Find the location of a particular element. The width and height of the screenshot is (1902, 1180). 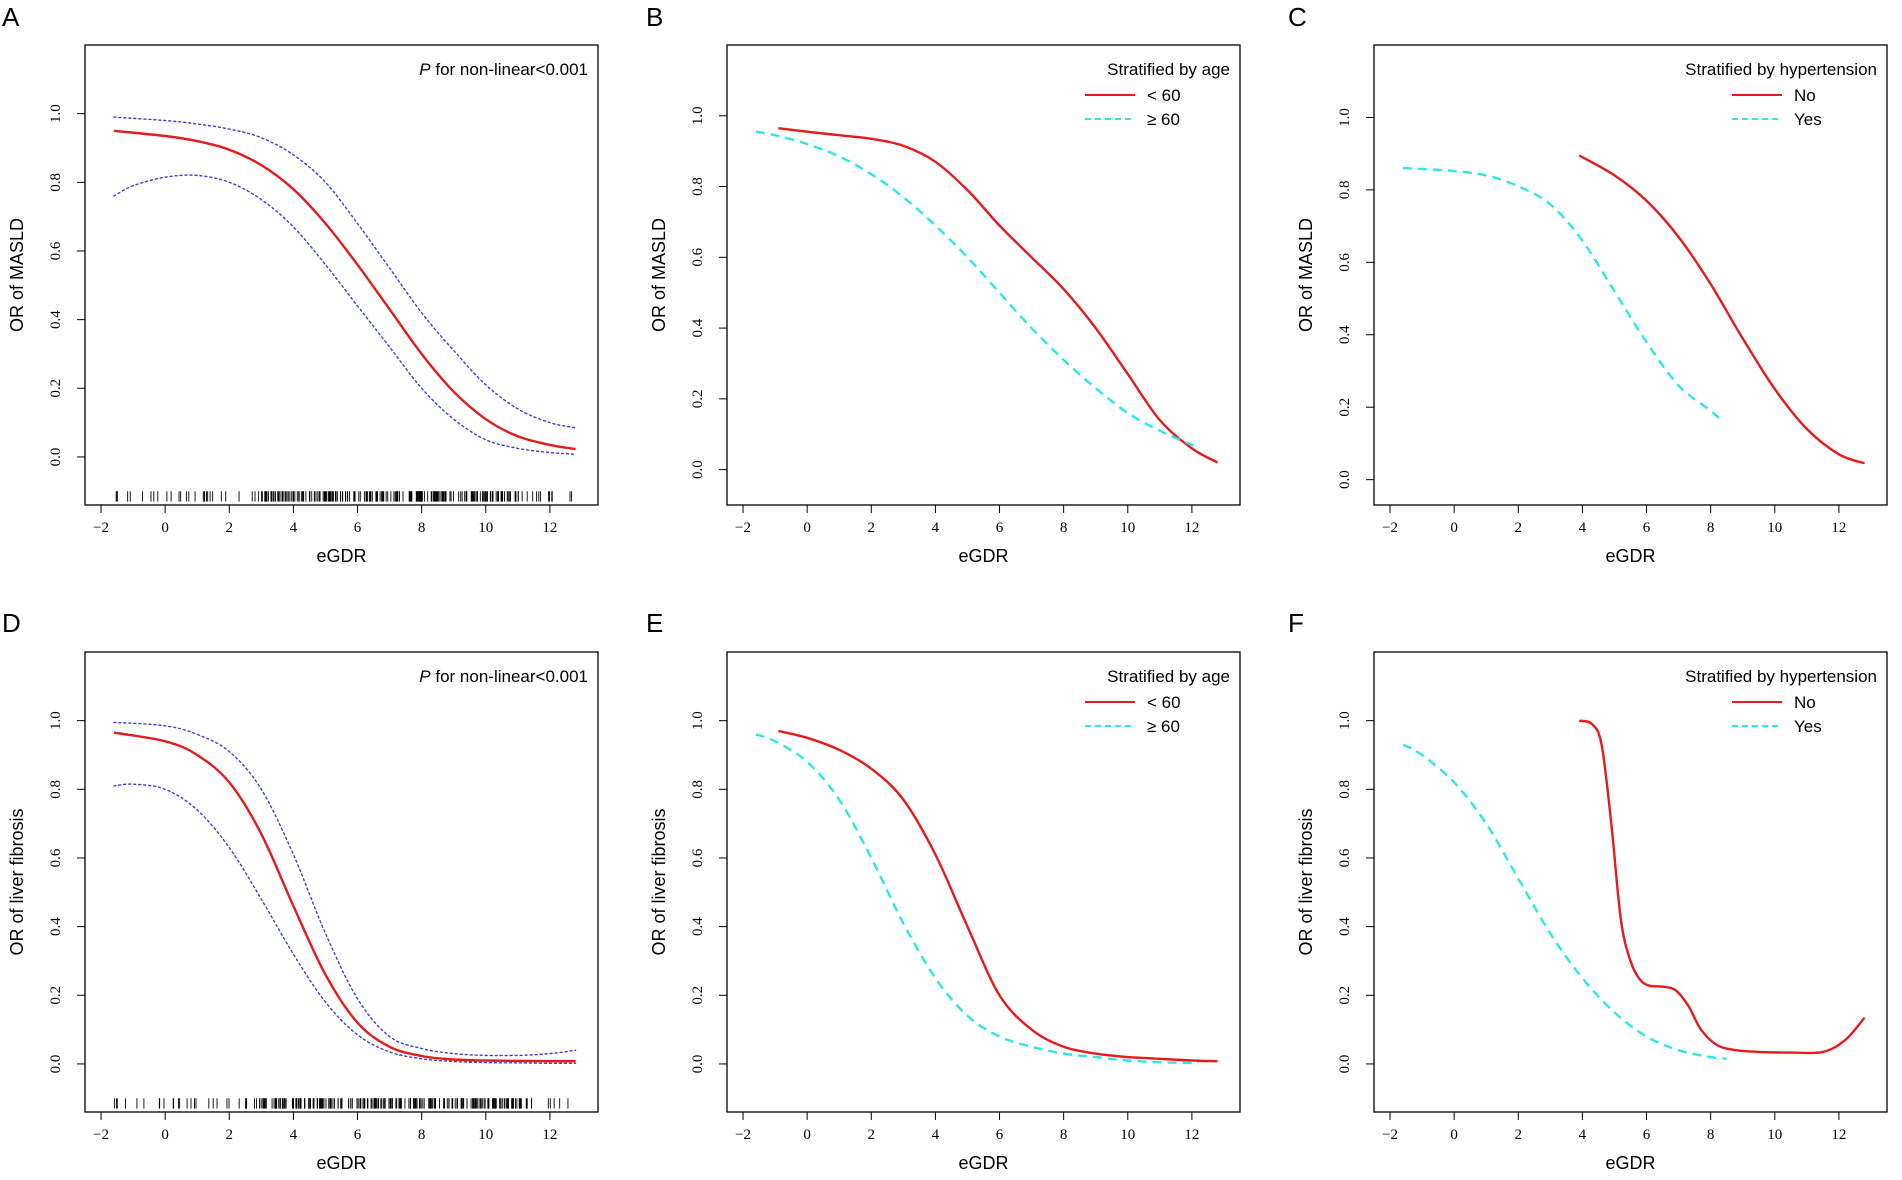

p-value-text: for non-linear<0.001 is located at coordinates (509, 676).